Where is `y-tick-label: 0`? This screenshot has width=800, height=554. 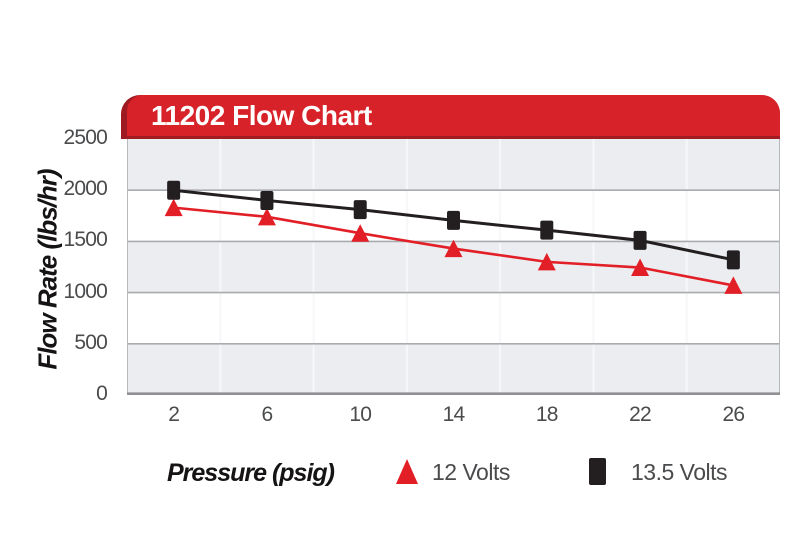 y-tick-label: 0 is located at coordinates (102, 393).